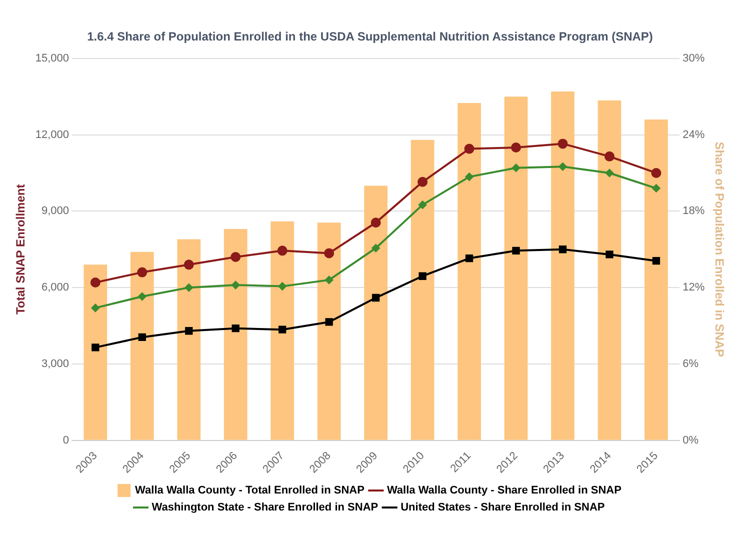 This screenshot has width=740, height=533. Describe the element at coordinates (56, 211) in the screenshot. I see `y-tick-label: 9,000` at that location.